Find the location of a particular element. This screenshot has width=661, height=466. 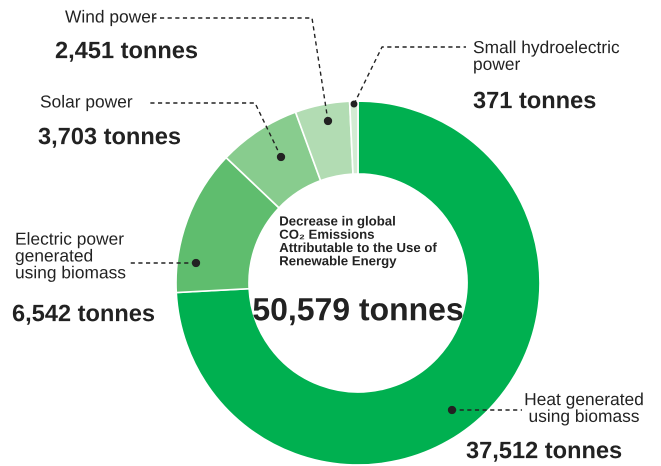

text: 50,579 tonnes is located at coordinates (357, 312).